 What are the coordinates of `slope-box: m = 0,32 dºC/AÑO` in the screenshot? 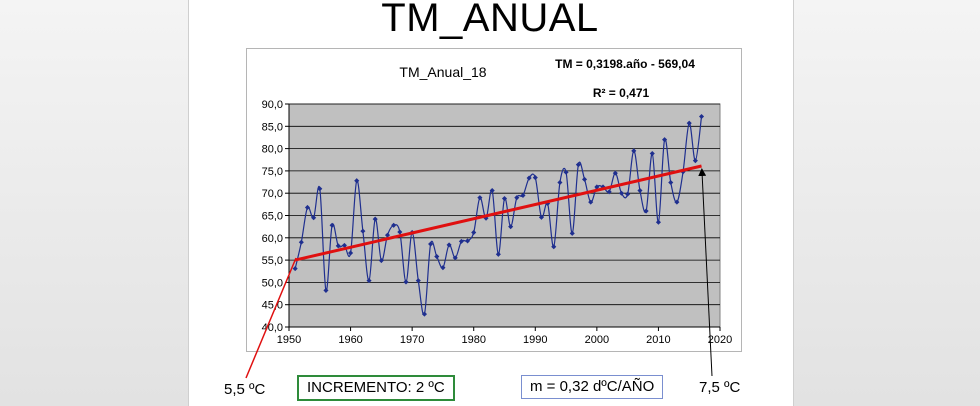 It's located at (592, 387).